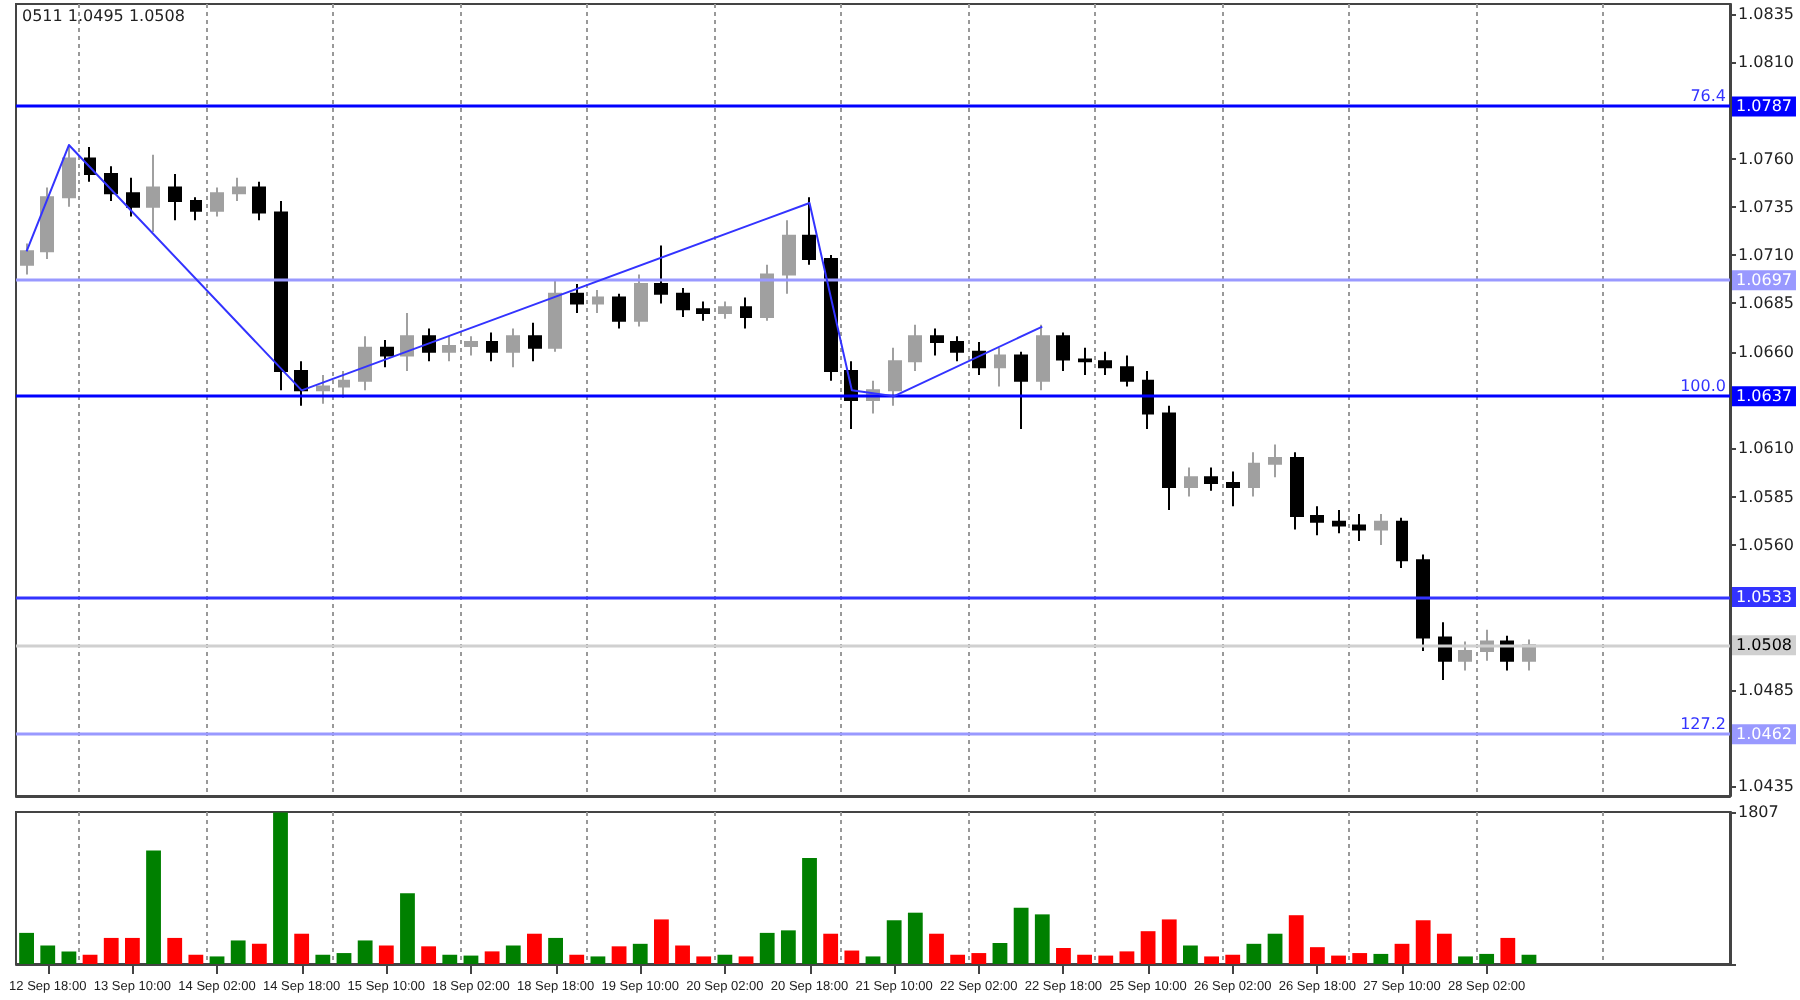 The height and width of the screenshot is (1000, 1800). What do you see at coordinates (1766, 61) in the screenshot?
I see `y-tick-label: 1.0810` at bounding box center [1766, 61].